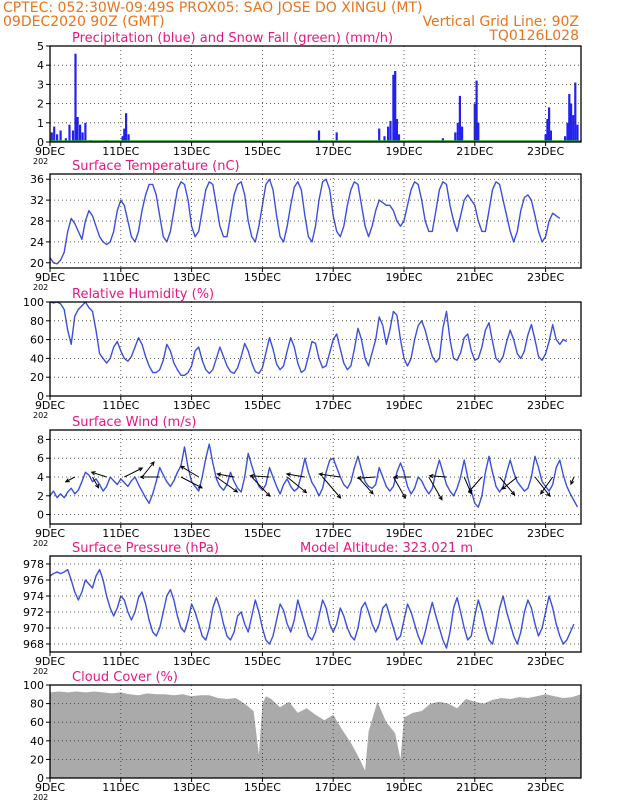 This screenshot has width=618, height=804. What do you see at coordinates (501, 22) in the screenshot?
I see `header-grid-line: Vertical Grid Line: 90Z` at bounding box center [501, 22].